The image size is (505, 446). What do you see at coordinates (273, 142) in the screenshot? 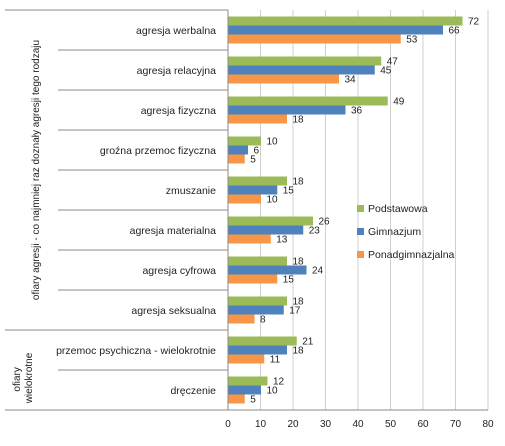
I see `data-label-grozna-przemoc-fizyczna-podstawowa: 10` at bounding box center [273, 142].